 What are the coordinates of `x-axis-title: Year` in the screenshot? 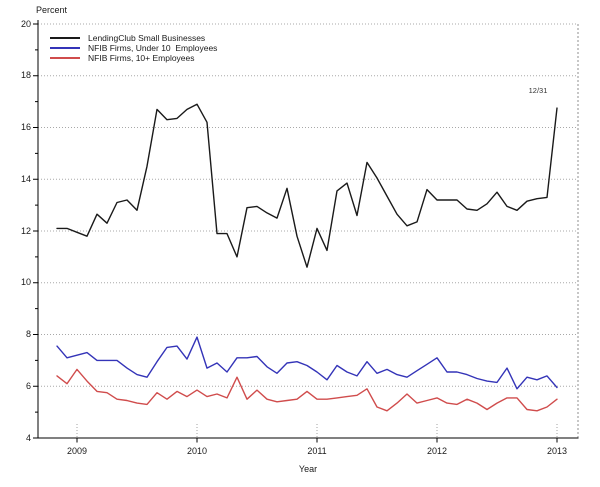 It's located at (308, 469).